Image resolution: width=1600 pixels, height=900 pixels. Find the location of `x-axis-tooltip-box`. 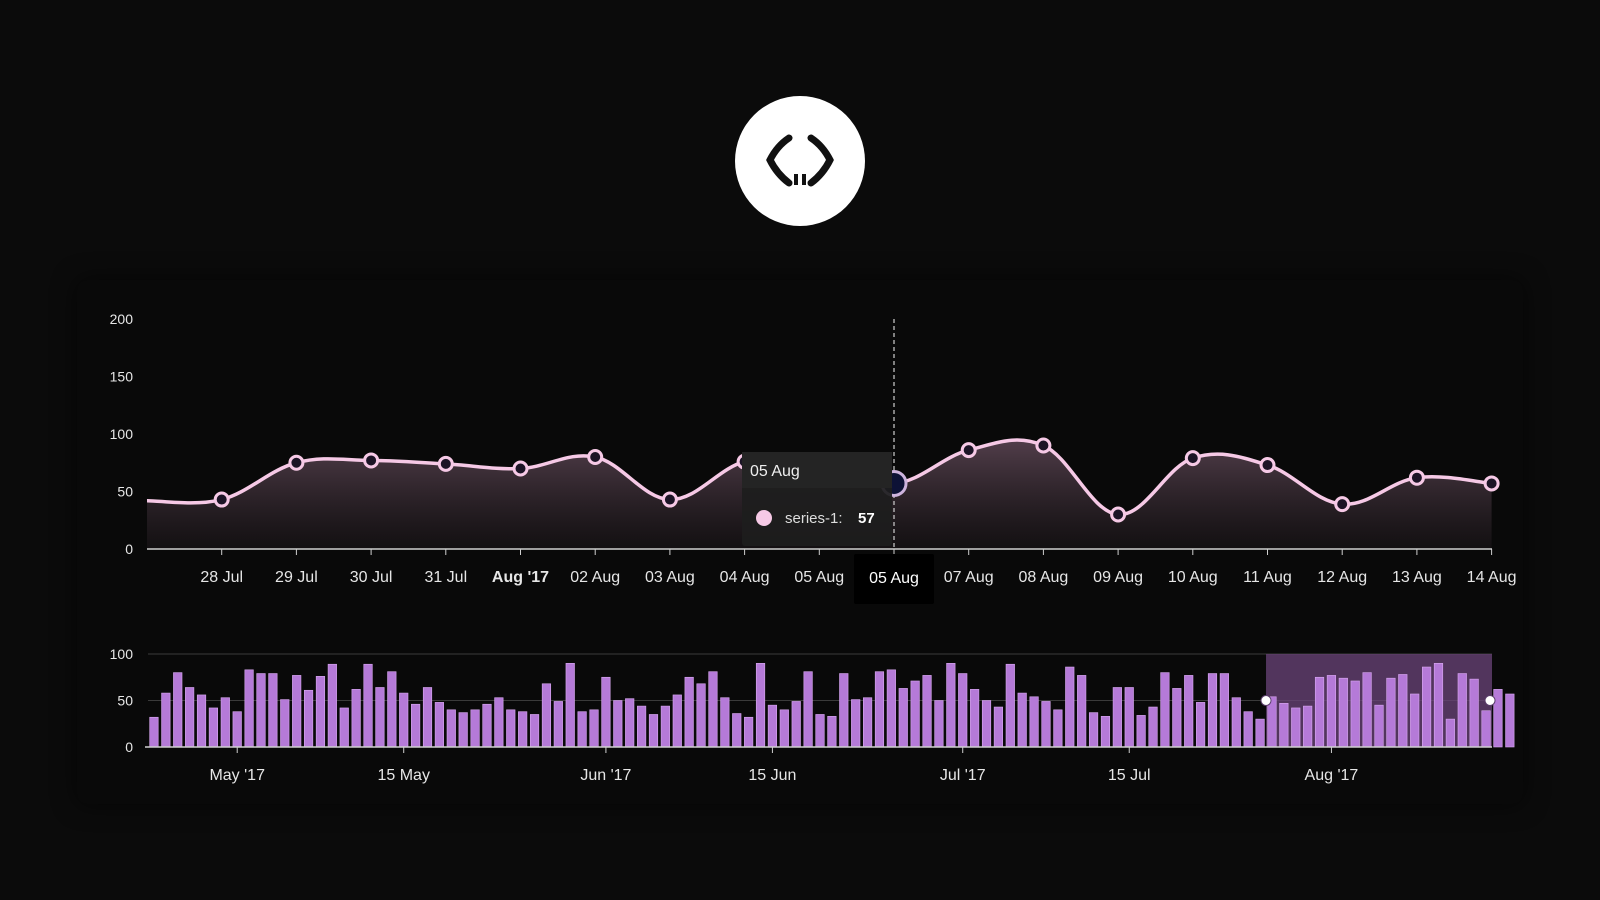

x-axis-tooltip-box is located at coordinates (894, 579).